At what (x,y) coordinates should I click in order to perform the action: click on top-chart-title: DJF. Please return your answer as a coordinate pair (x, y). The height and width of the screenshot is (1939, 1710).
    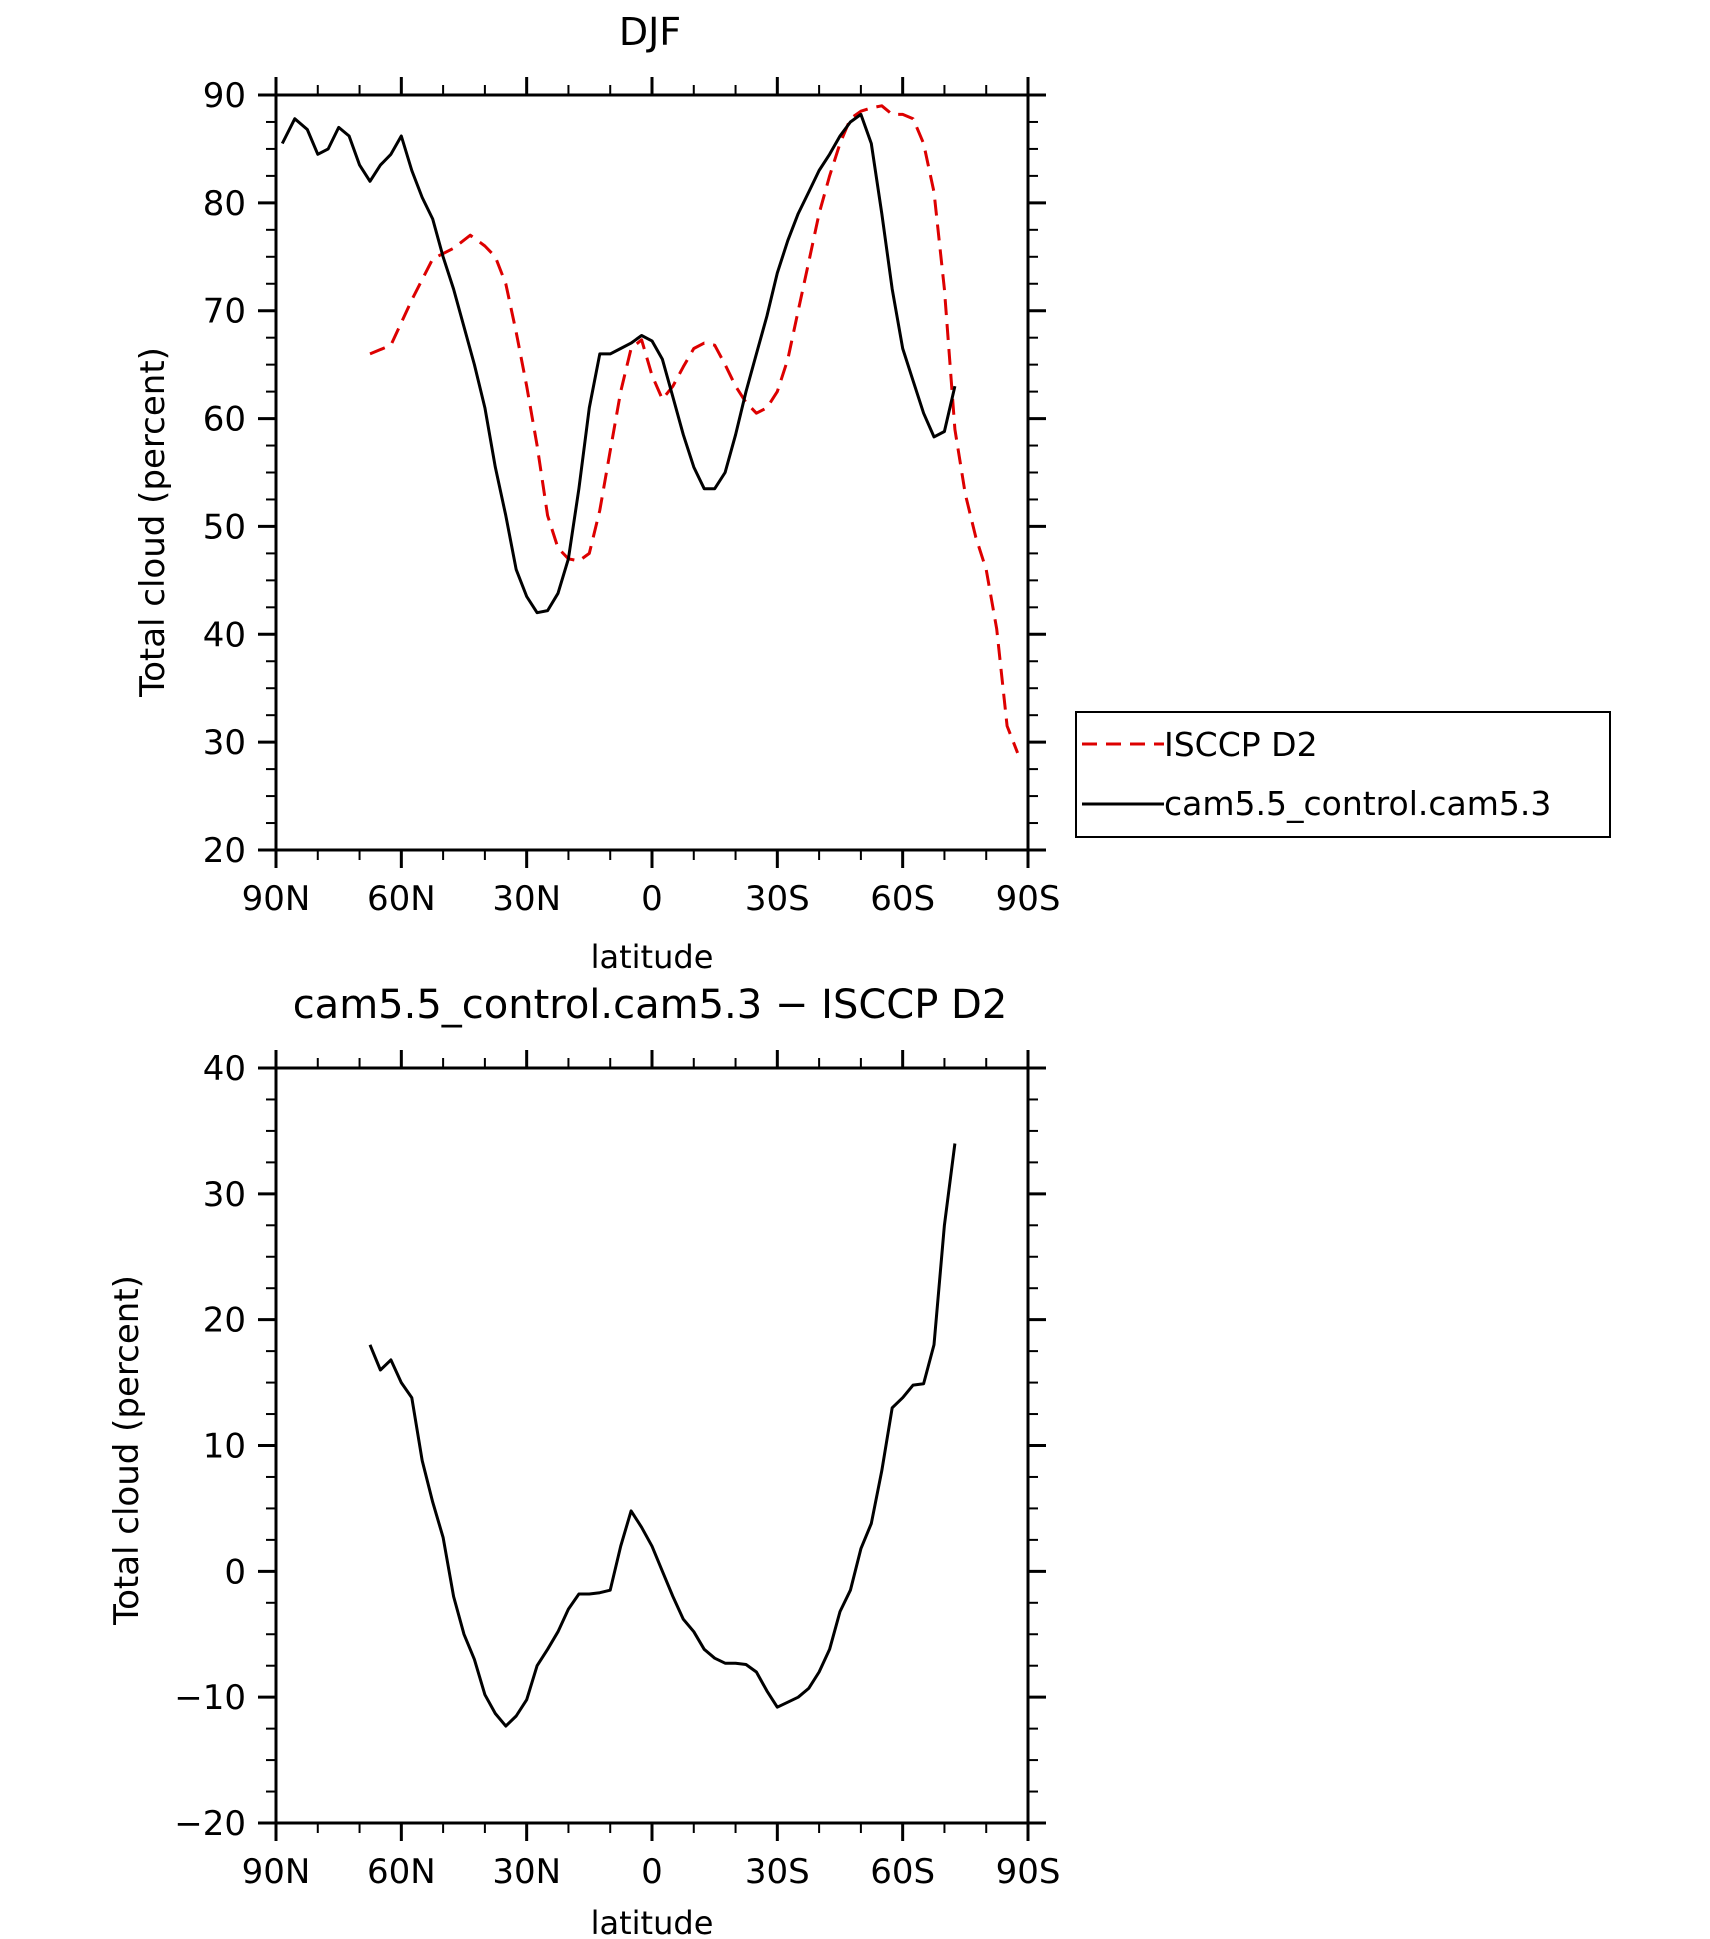
    Looking at the image, I should click on (650, 32).